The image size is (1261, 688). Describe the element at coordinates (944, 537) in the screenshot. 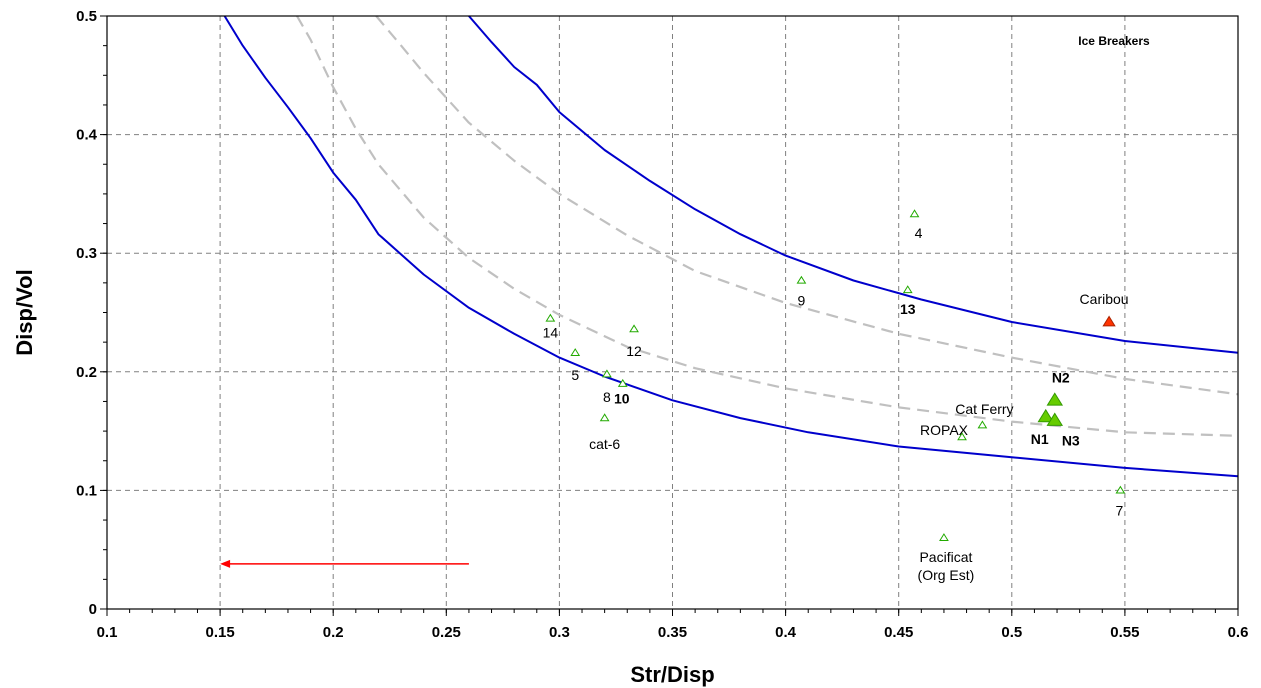

I see `point-pacificat` at that location.